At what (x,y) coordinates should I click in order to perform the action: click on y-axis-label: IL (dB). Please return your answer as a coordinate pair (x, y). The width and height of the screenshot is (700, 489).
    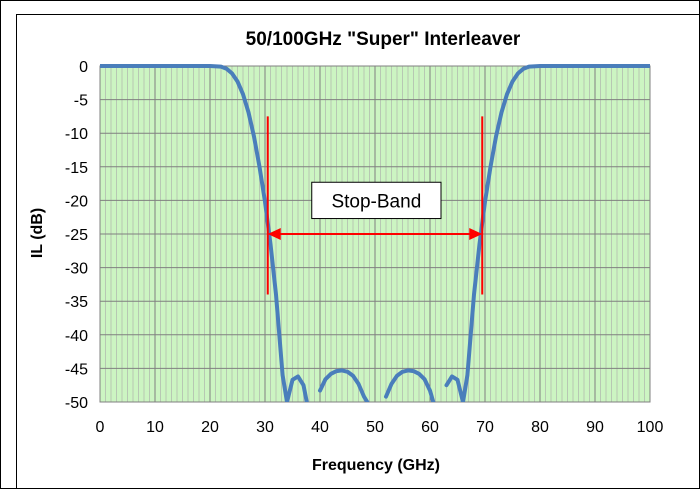
    Looking at the image, I should click on (37, 233).